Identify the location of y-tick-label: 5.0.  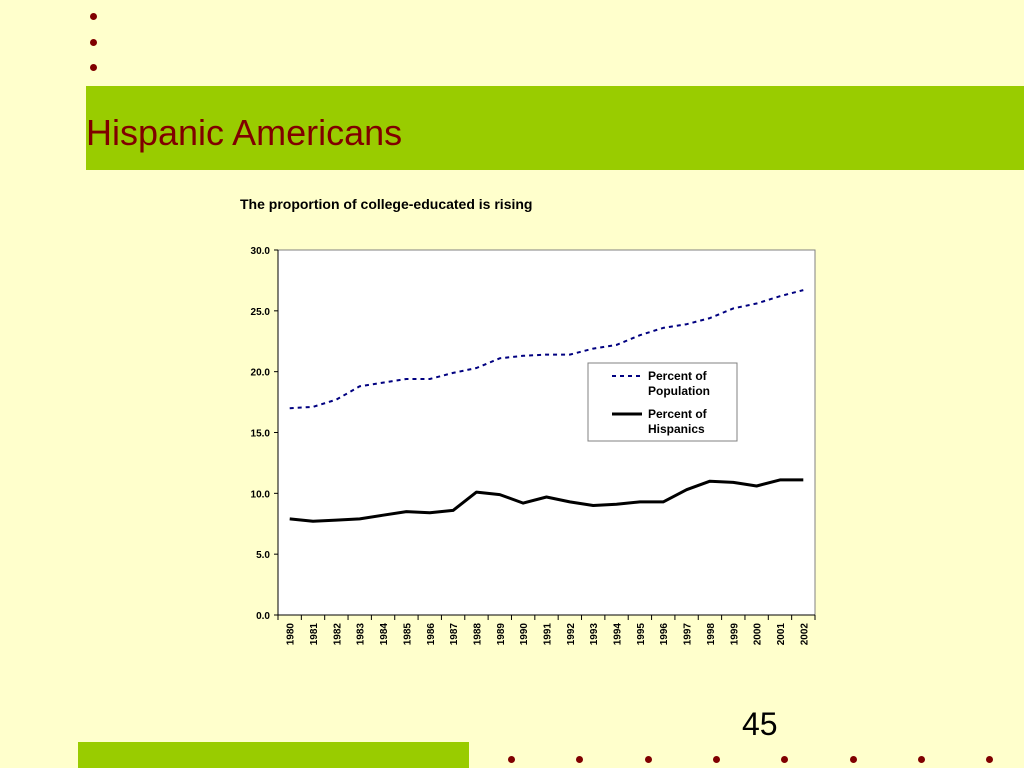
(263, 555).